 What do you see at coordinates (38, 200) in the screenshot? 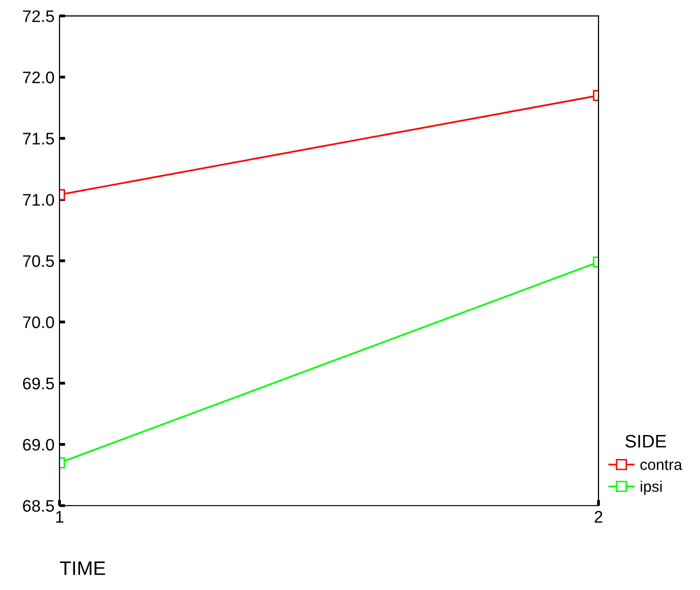
I see `y-tick-label: 71.0` at bounding box center [38, 200].